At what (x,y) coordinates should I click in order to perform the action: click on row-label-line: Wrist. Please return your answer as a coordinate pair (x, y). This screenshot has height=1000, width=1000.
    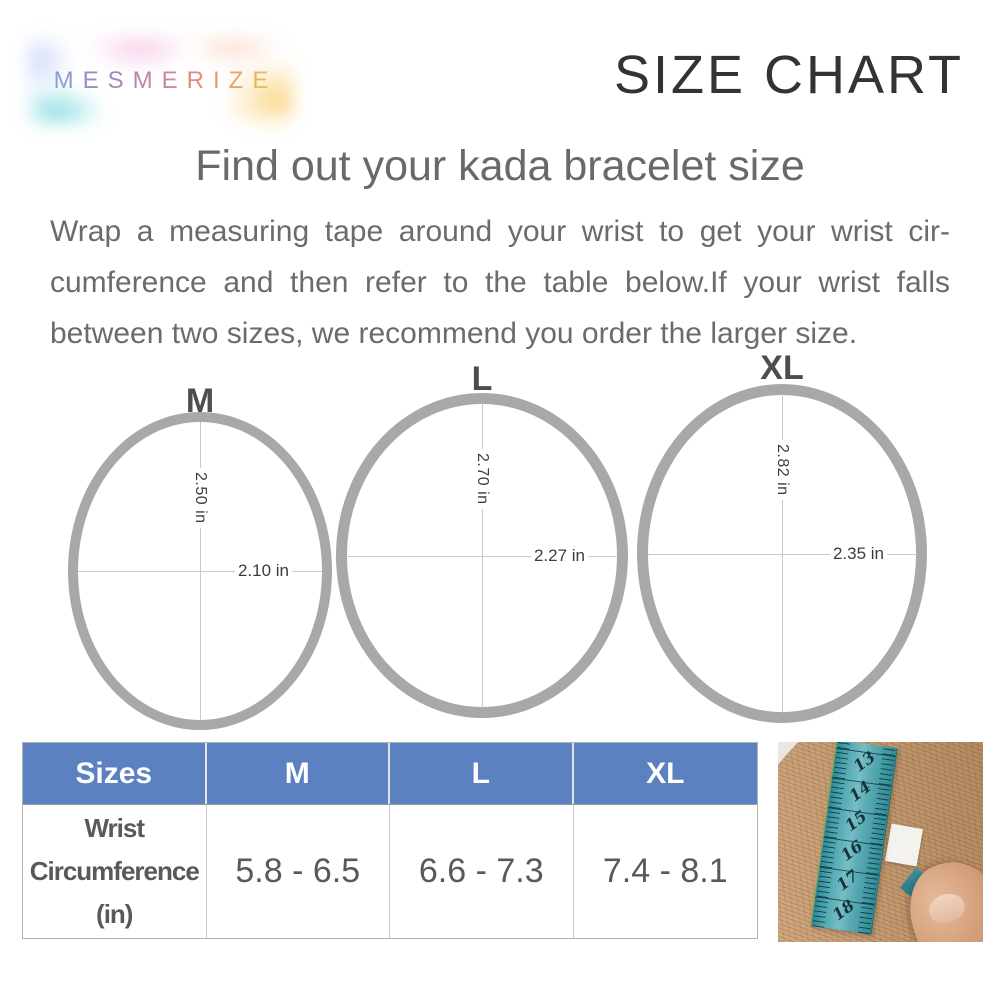
    Looking at the image, I should click on (114, 828).